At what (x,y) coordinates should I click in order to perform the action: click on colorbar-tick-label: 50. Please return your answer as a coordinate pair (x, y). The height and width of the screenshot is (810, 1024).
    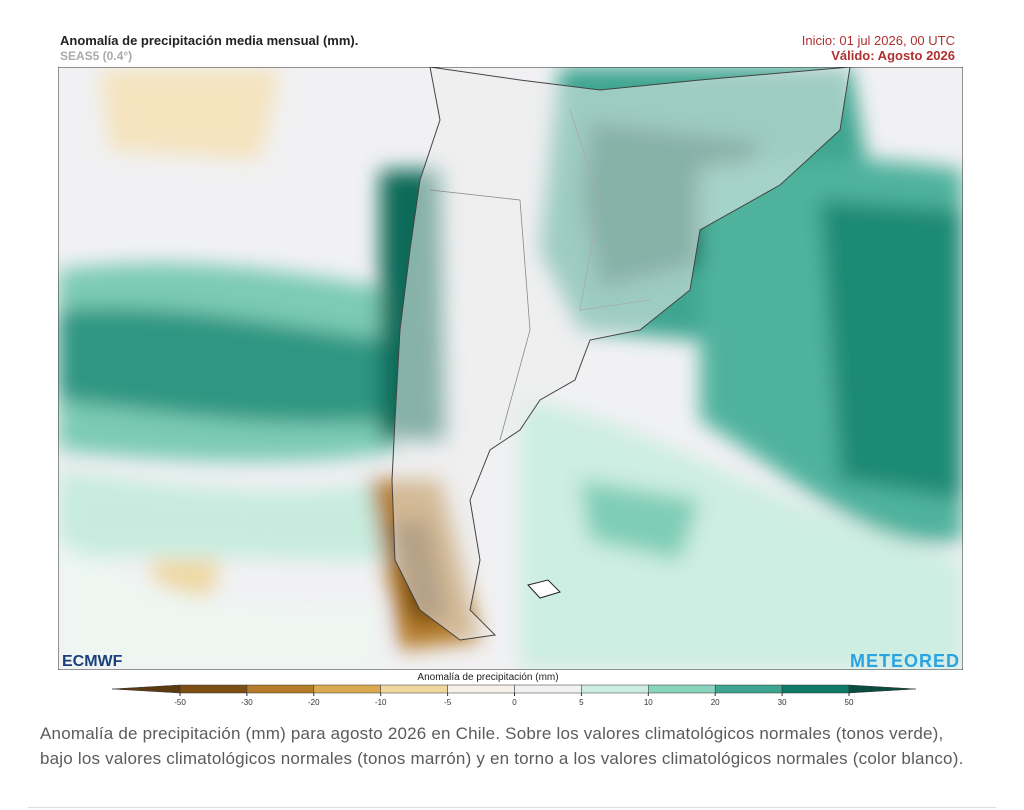
    Looking at the image, I should click on (849, 702).